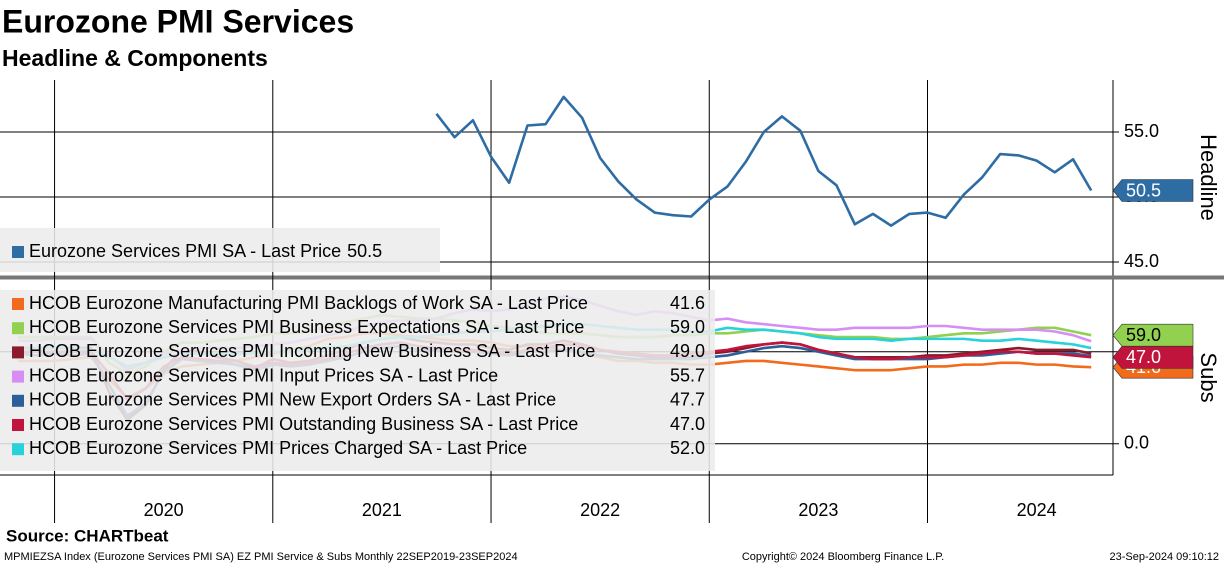  What do you see at coordinates (1136, 442) in the screenshot?
I see `y-tick-label: 0.0` at bounding box center [1136, 442].